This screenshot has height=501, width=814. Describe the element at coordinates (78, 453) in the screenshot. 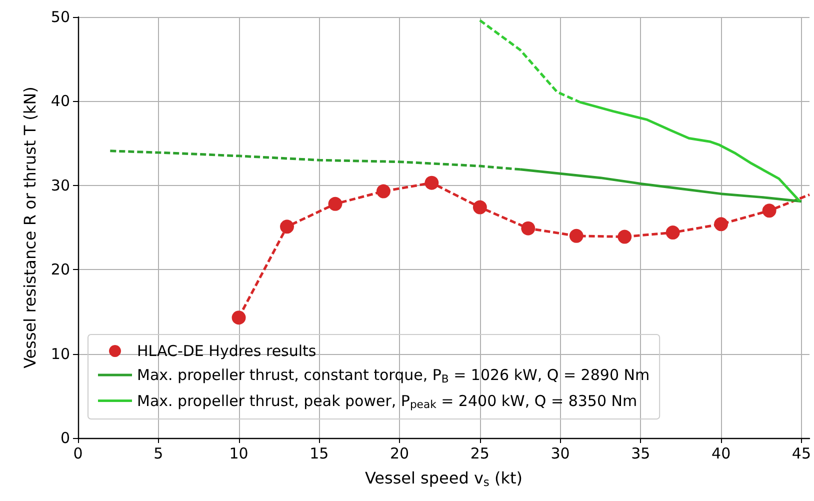

I see `x-tick-label: 0` at that location.